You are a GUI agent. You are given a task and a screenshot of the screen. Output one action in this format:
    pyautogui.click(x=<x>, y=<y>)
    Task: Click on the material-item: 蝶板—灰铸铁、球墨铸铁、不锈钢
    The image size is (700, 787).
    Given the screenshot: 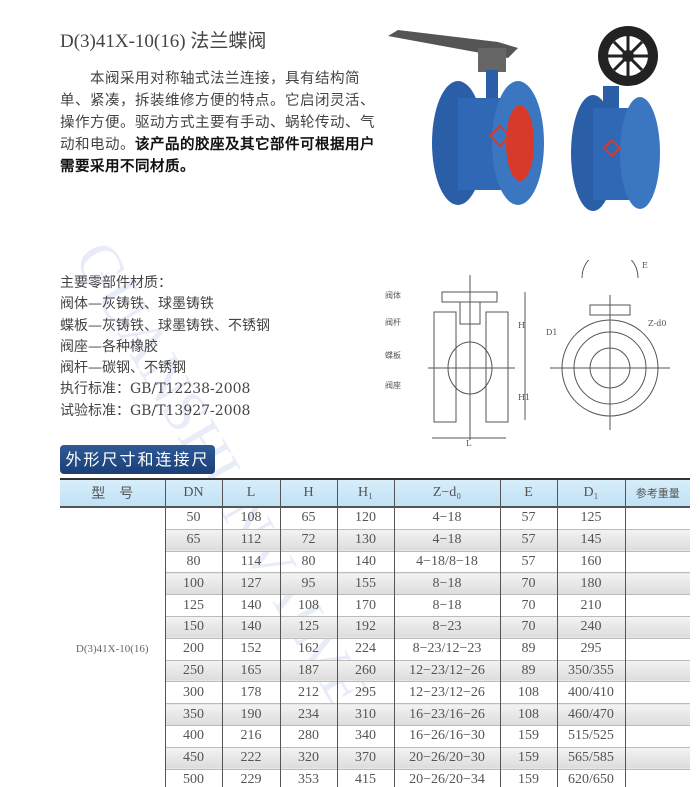 What is the action you would take?
    pyautogui.click(x=165, y=325)
    